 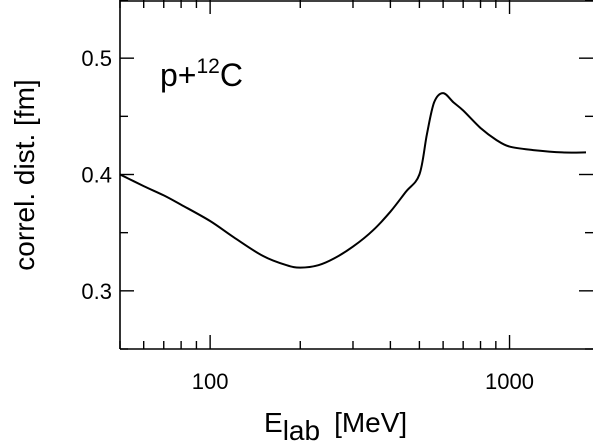 I want to click on x-axis-label-subscript: lab, so click(x=301, y=430).